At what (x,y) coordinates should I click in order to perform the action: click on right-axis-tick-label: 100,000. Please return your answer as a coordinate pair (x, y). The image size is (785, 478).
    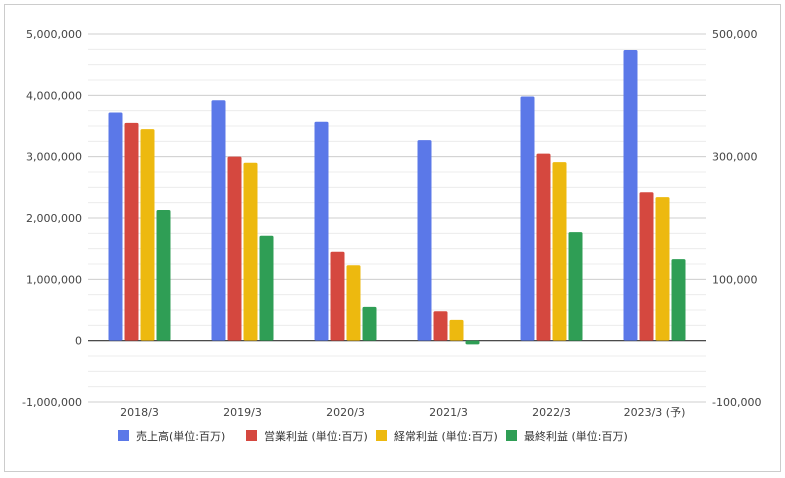
    Looking at the image, I should click on (735, 279).